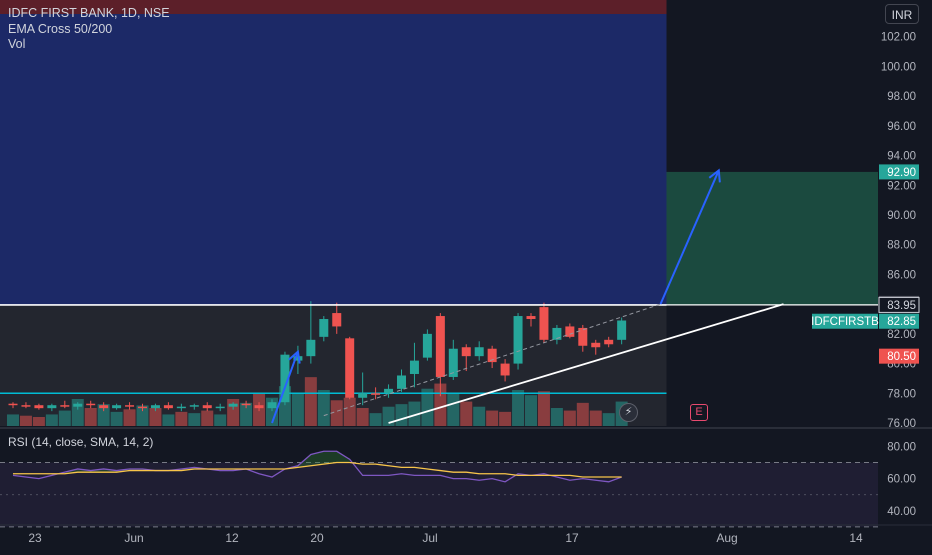  I want to click on currency-button: INR, so click(902, 14).